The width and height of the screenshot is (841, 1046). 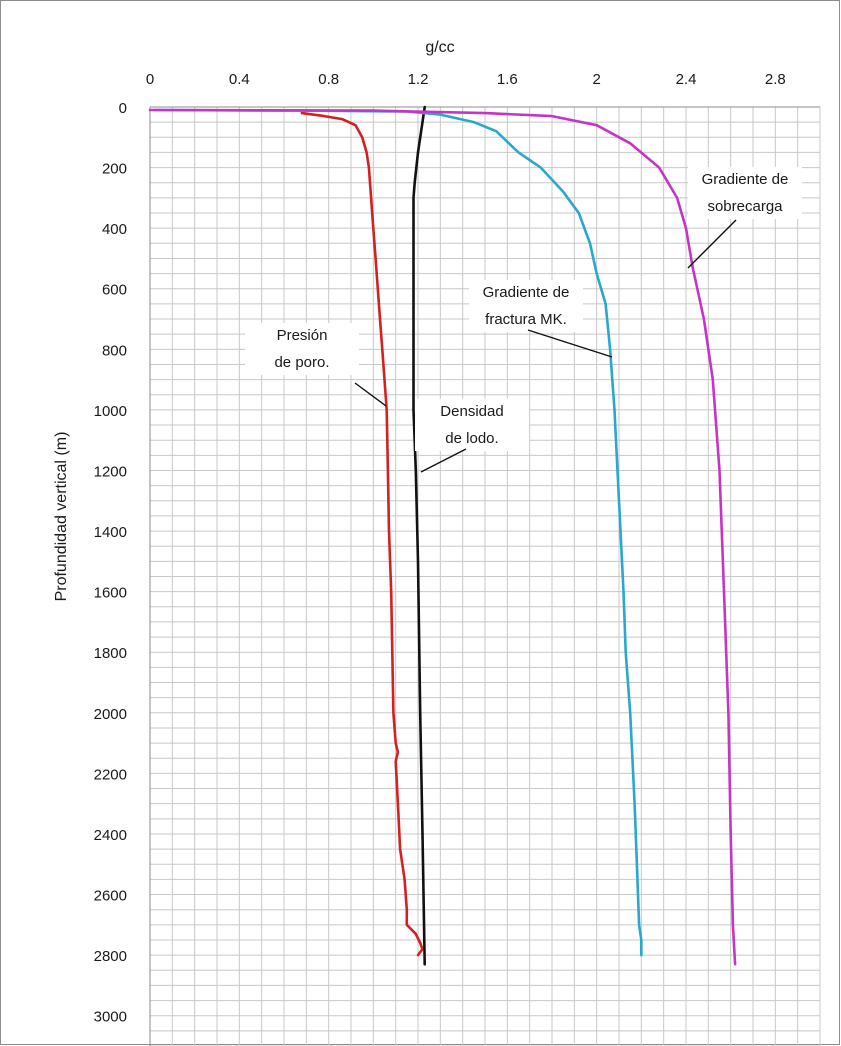 I want to click on y-tick-label: 2400, so click(x=110, y=835).